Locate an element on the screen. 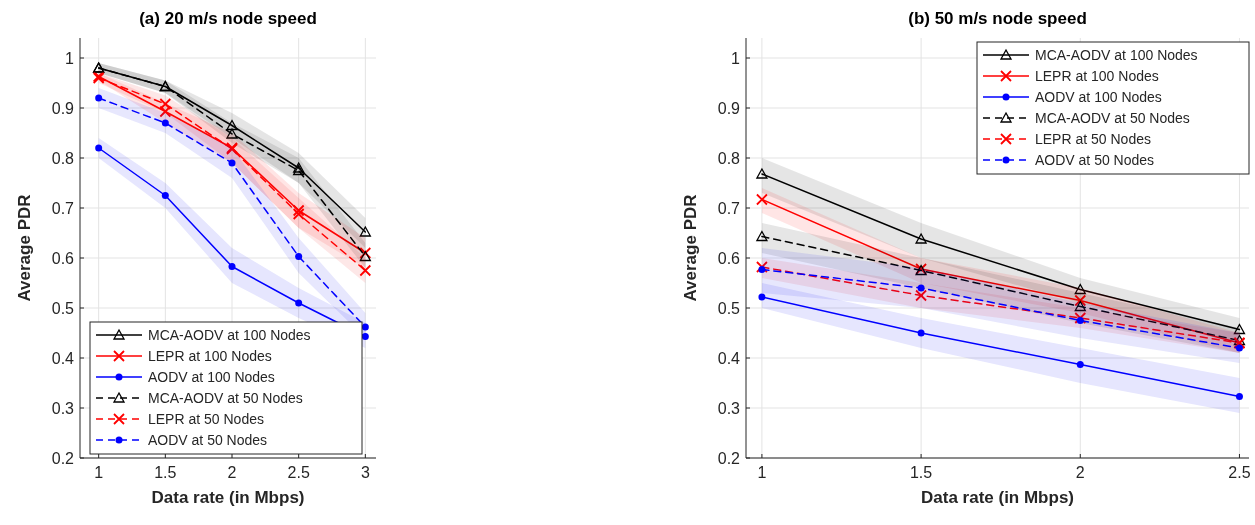  x-tick-label: 3 is located at coordinates (365, 472).